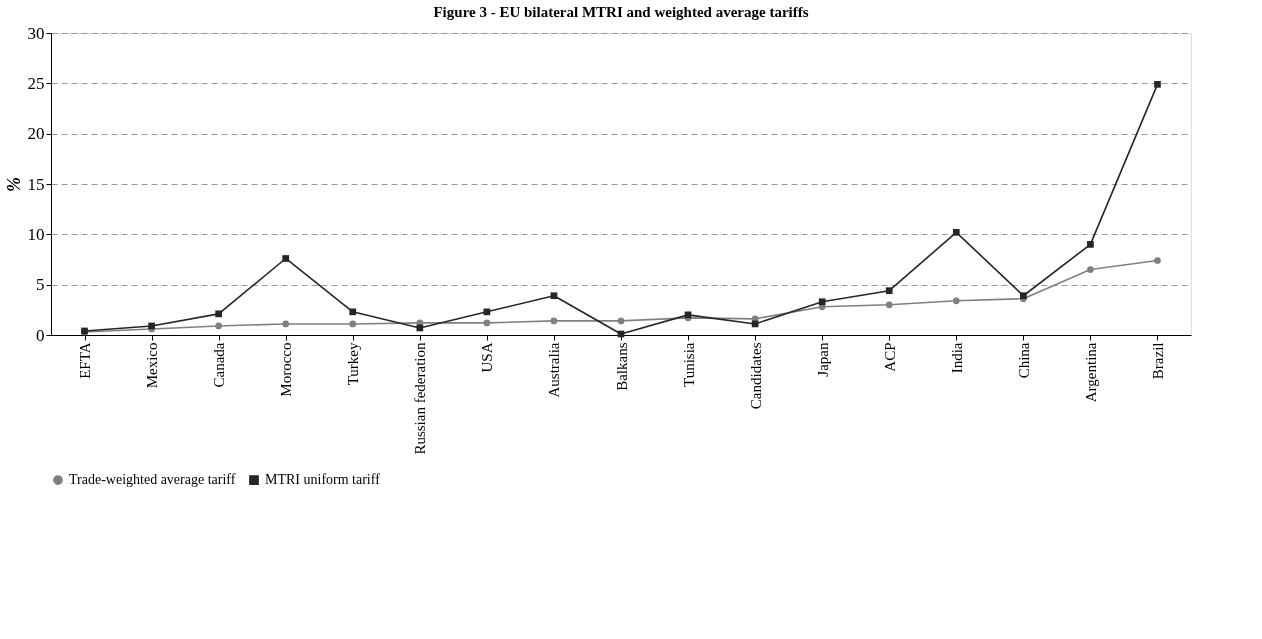  I want to click on x-tick-label: Morocco, so click(286, 369).